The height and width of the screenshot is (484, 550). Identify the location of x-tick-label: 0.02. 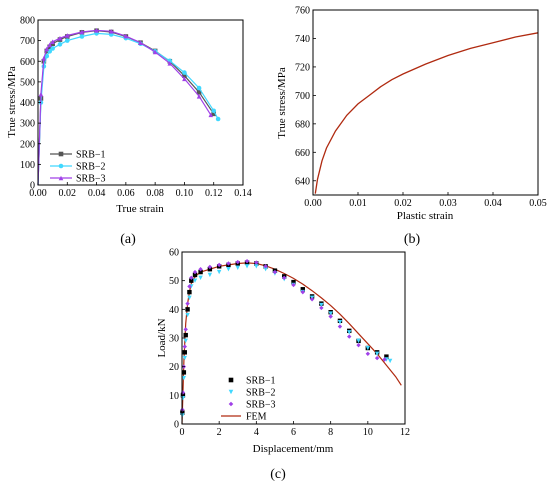
(403, 203).